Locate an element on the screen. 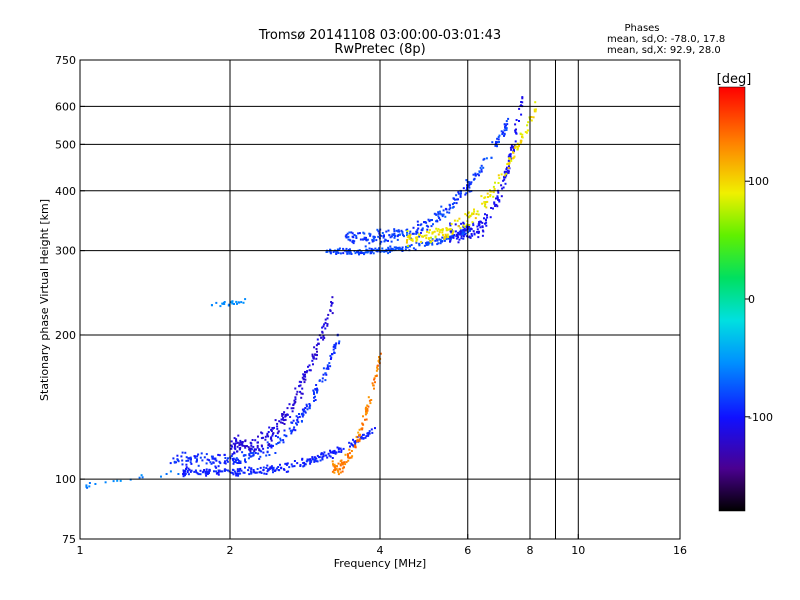 The height and width of the screenshot is (600, 800). colorbar-tick-label: 100 is located at coordinates (758, 181).